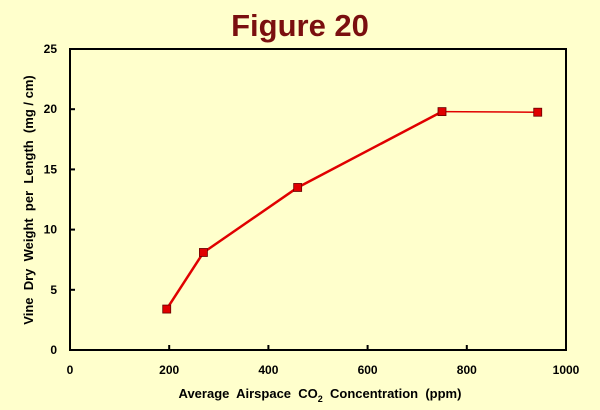 The width and height of the screenshot is (600, 410). Describe the element at coordinates (368, 370) in the screenshot. I see `x-tick-label: 600` at that location.